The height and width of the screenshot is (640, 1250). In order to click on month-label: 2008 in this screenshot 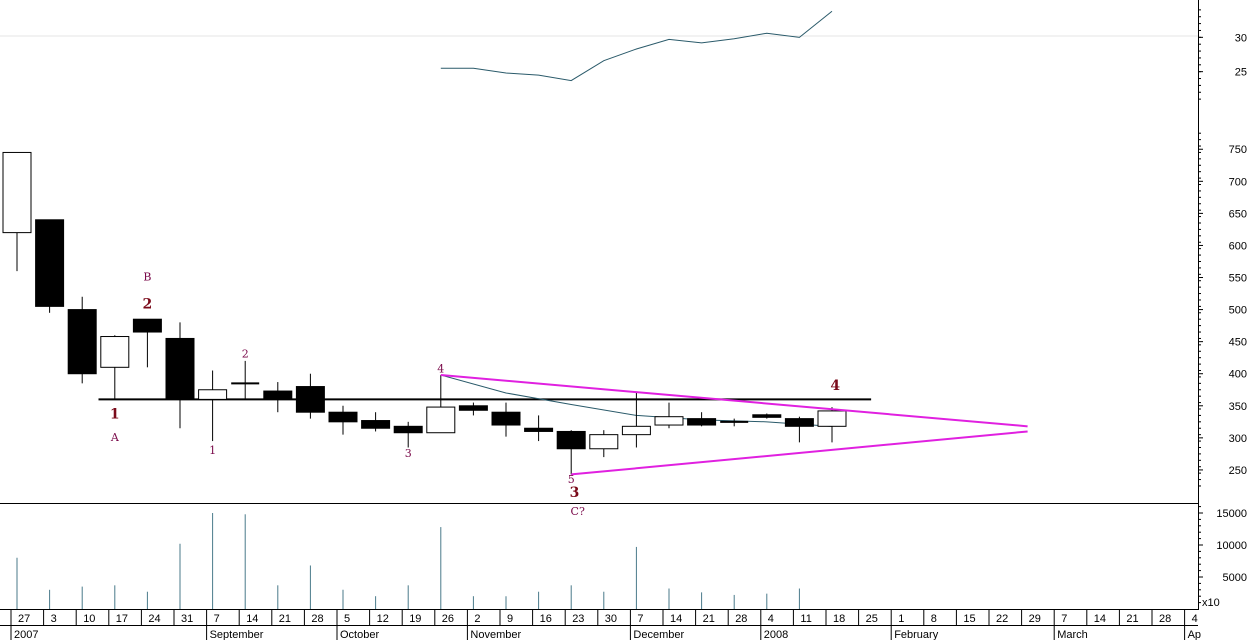, I will do `click(776, 634)`.